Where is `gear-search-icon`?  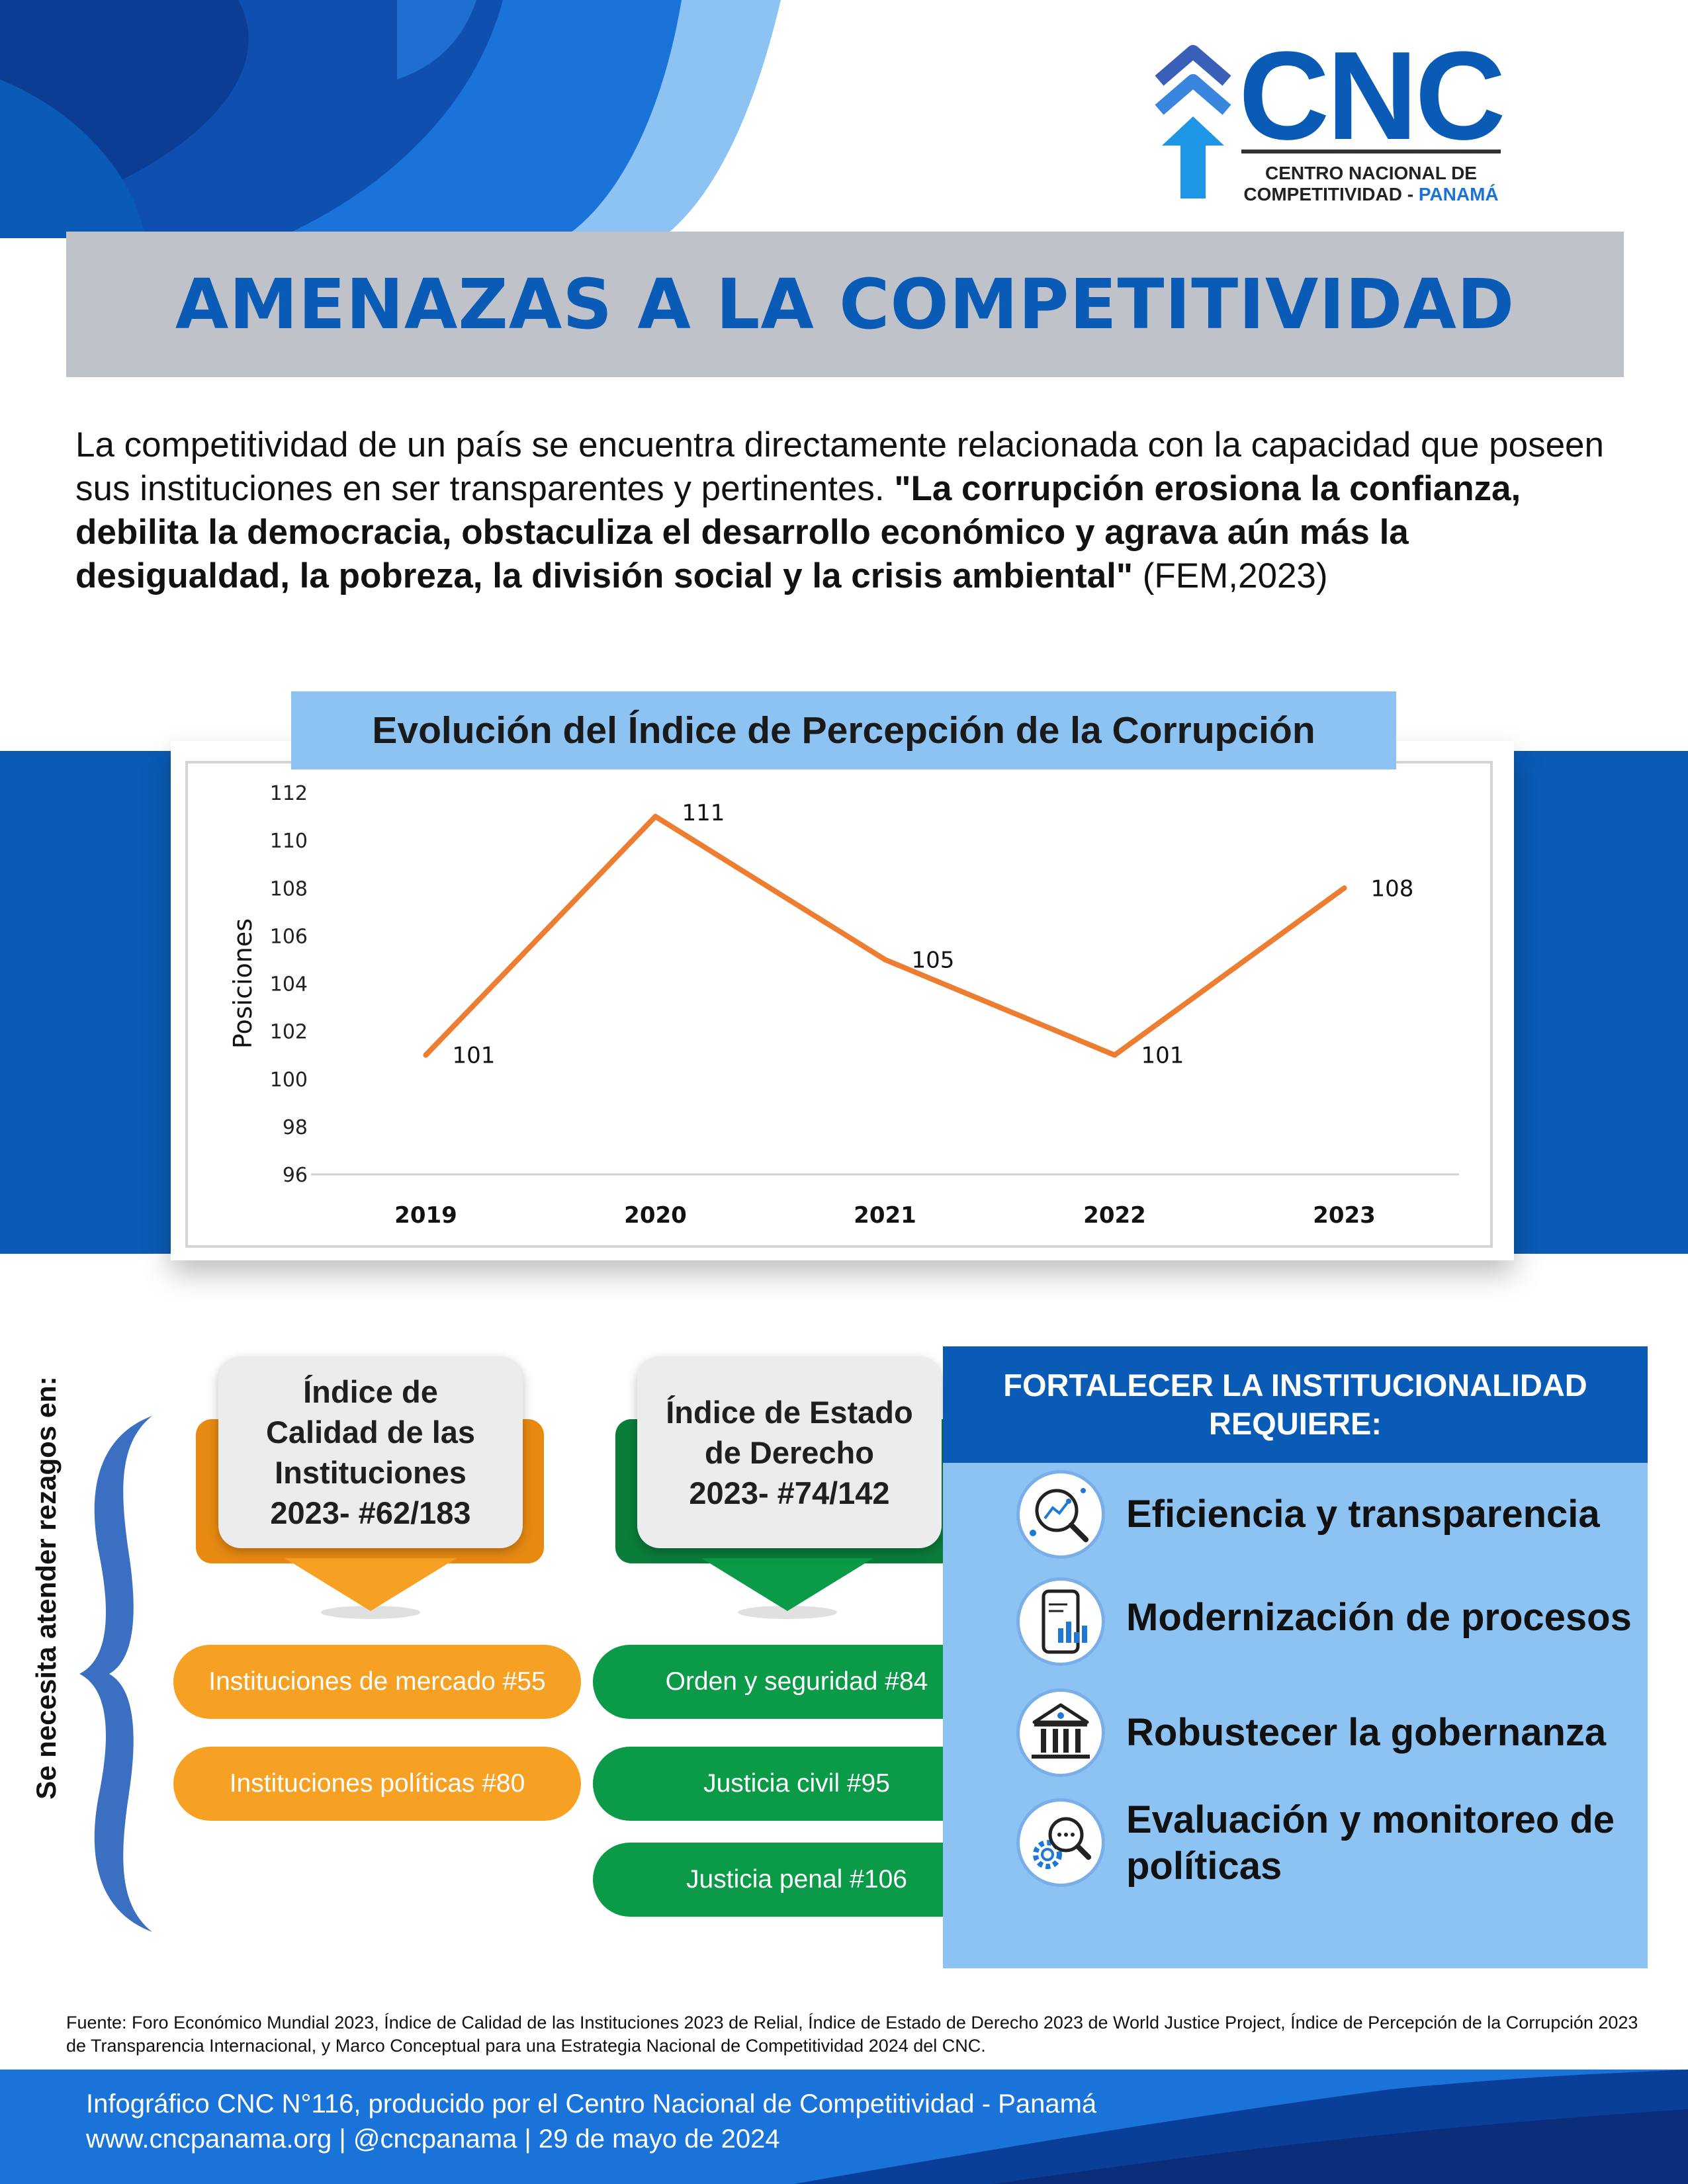 gear-search-icon is located at coordinates (1060, 1843).